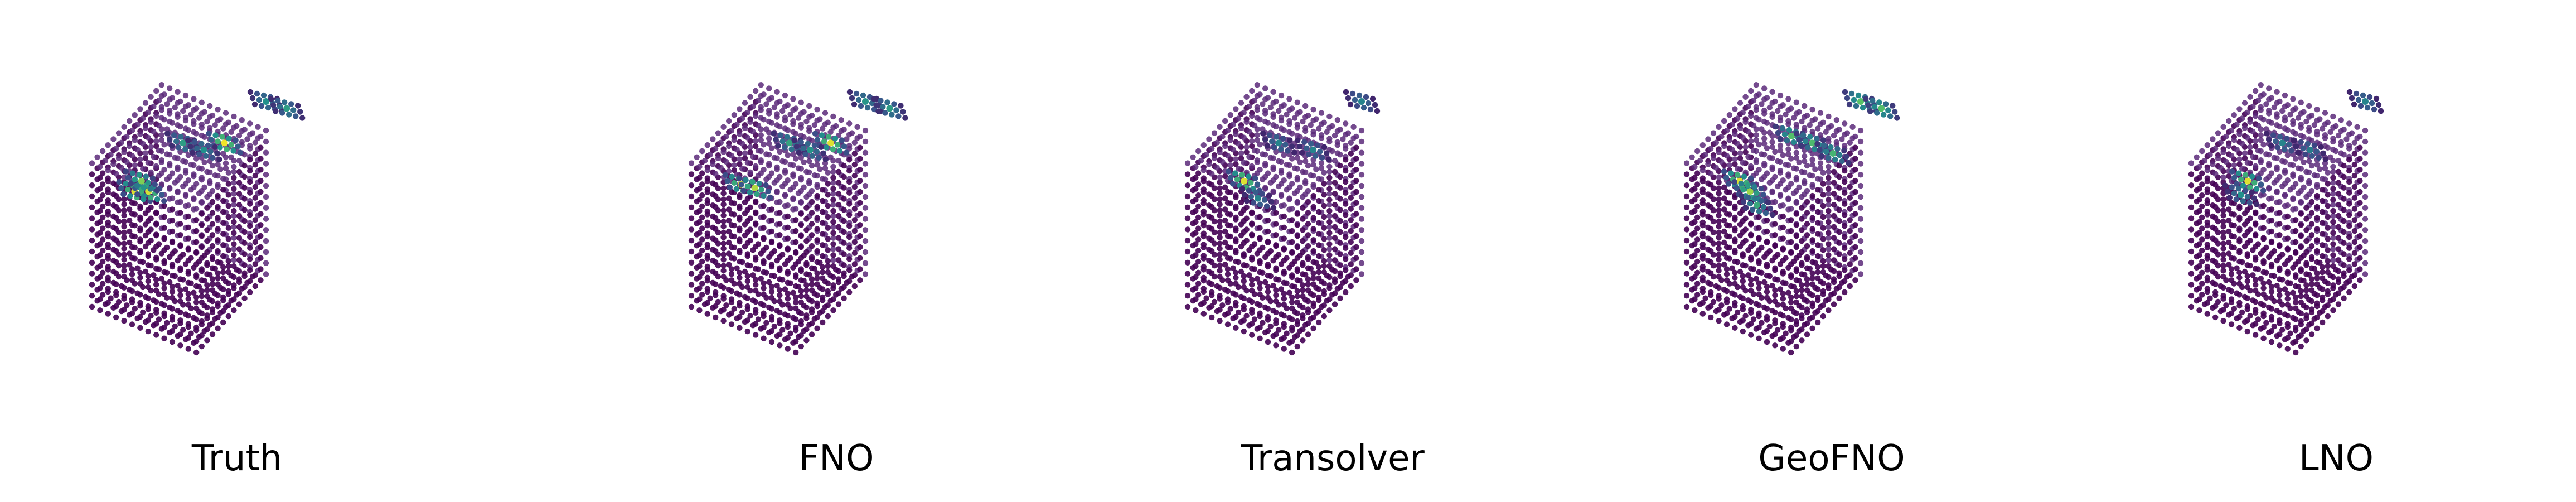  Describe the element at coordinates (141, 181) in the screenshot. I see `hotspot-core` at that location.